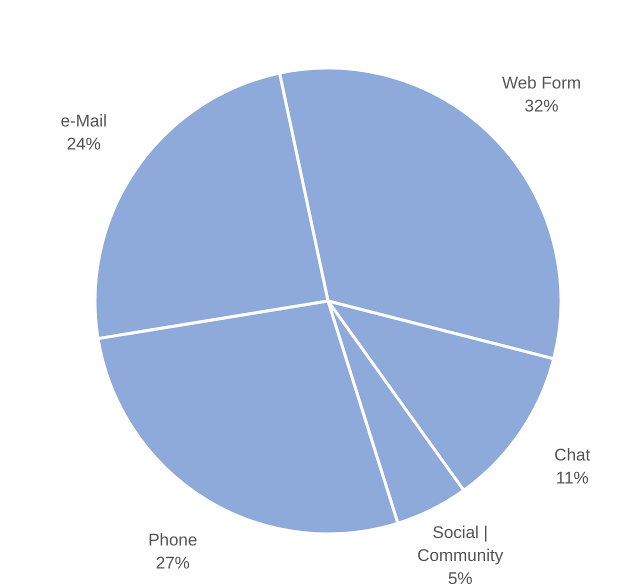 Image resolution: width=640 pixels, height=584 pixels. I want to click on data-label: 27%, so click(173, 563).